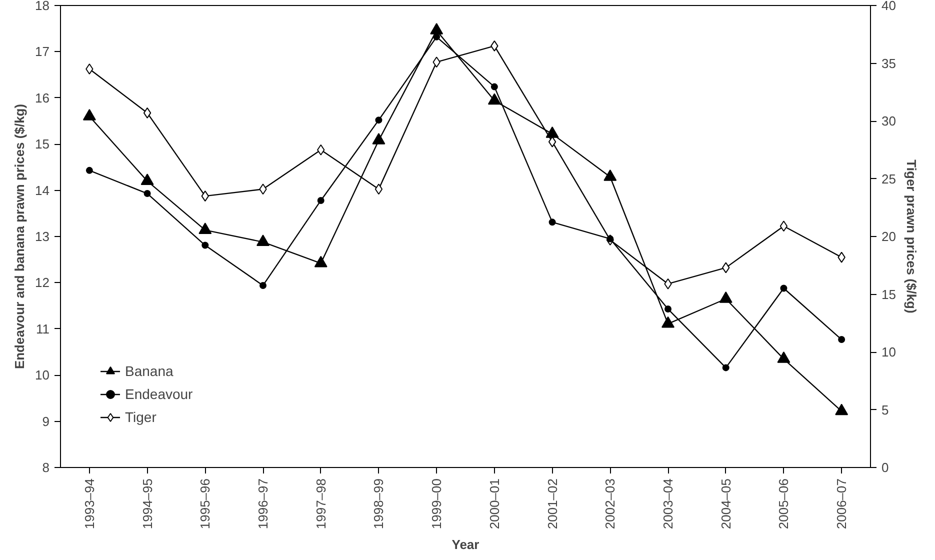 The image size is (935, 560). What do you see at coordinates (205, 504) in the screenshot?
I see `x-tick-label: 1995–96` at bounding box center [205, 504].